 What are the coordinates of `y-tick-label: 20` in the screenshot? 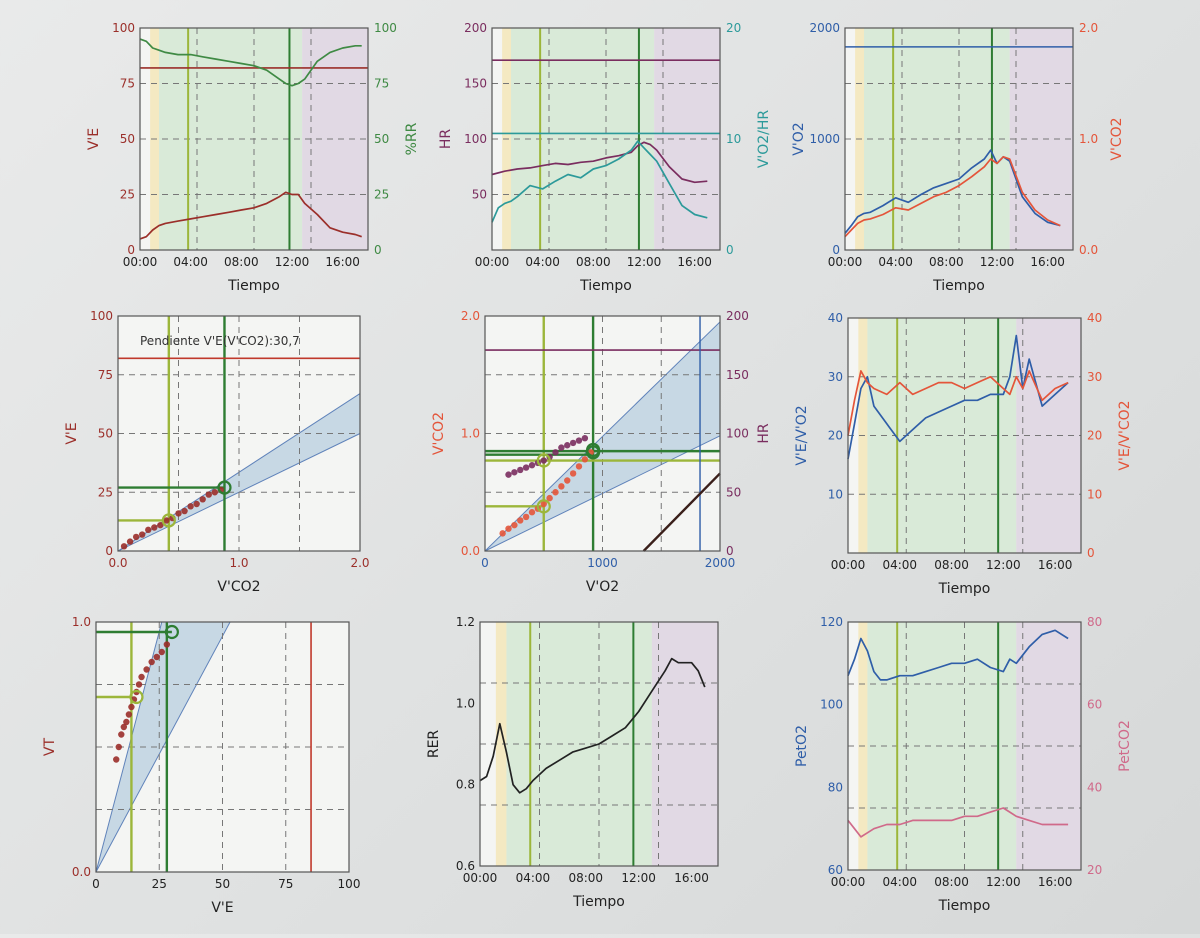 It's located at (835, 436).